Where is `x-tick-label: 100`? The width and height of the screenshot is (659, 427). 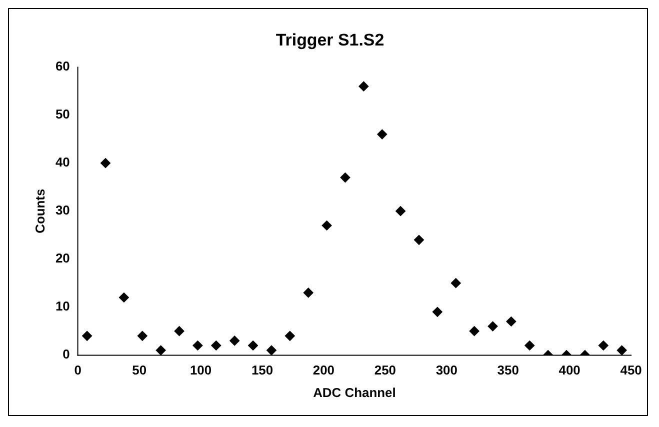 x-tick-label: 100 is located at coordinates (201, 370).